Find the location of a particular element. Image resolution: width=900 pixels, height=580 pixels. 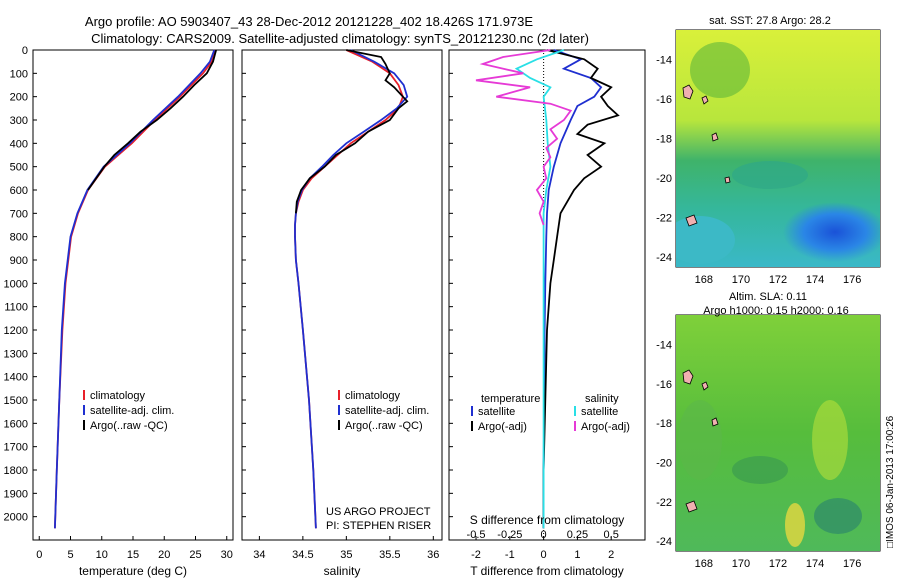

depth-tick-label: 1500 is located at coordinates (16, 401).